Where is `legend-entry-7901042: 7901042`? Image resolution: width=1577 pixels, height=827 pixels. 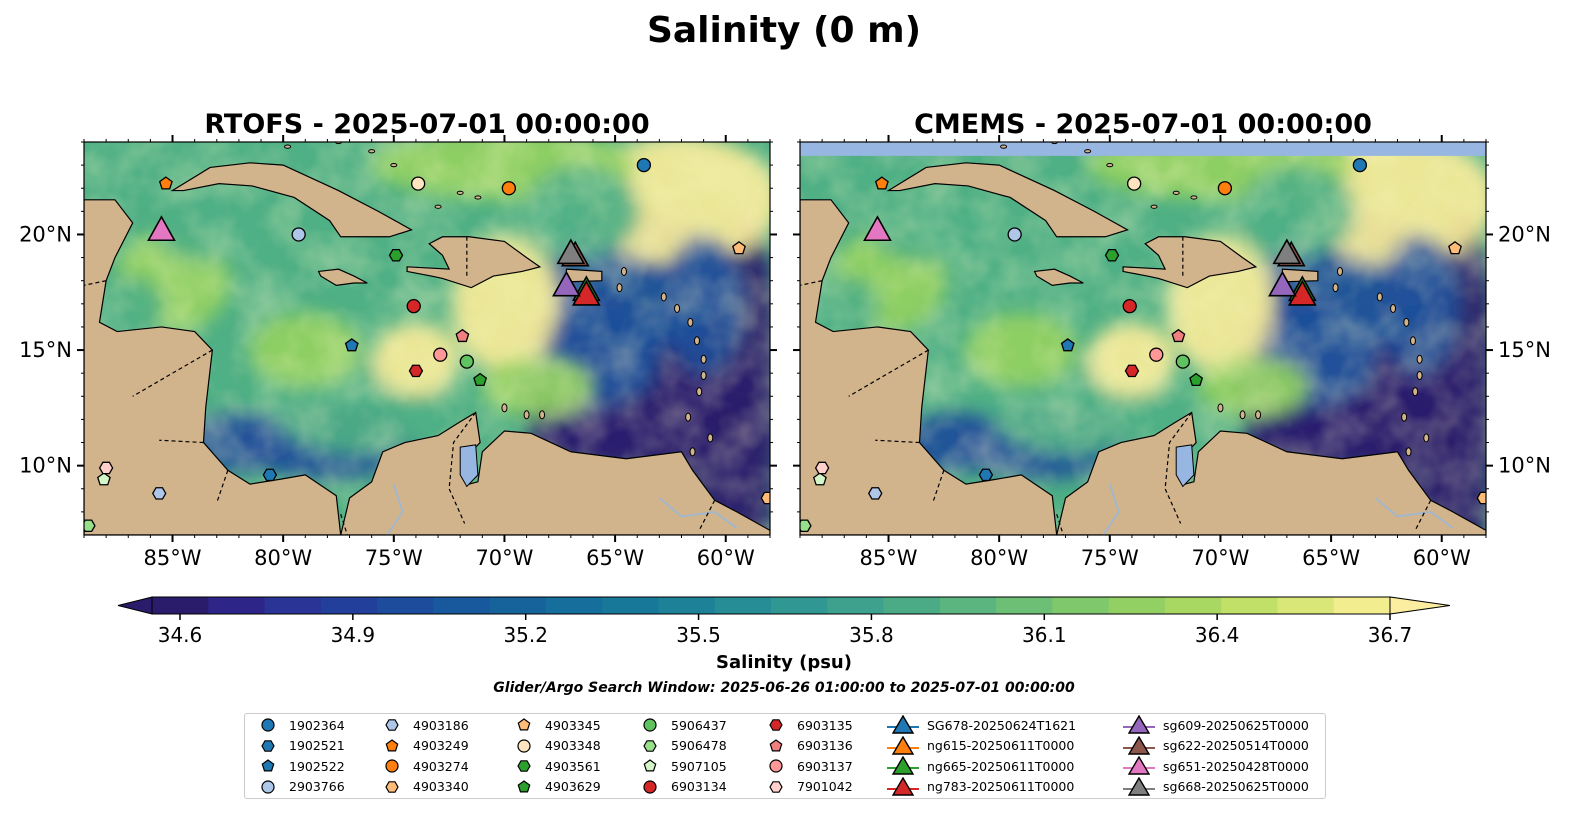 legend-entry-7901042: 7901042 is located at coordinates (807, 787).